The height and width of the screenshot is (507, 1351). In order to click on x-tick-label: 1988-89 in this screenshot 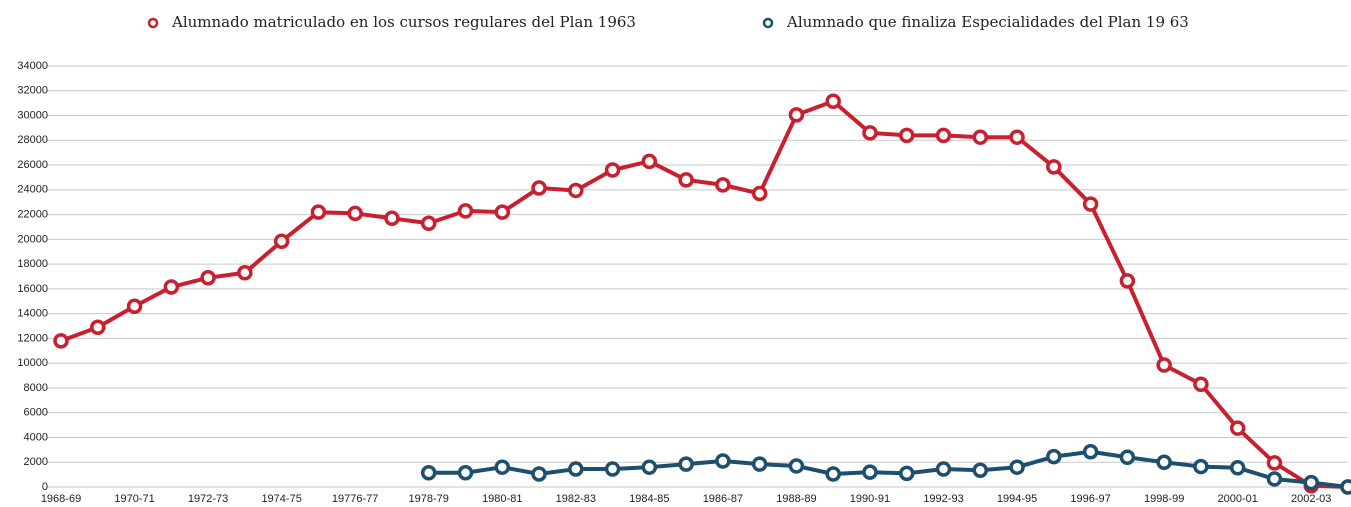, I will do `click(796, 499)`.